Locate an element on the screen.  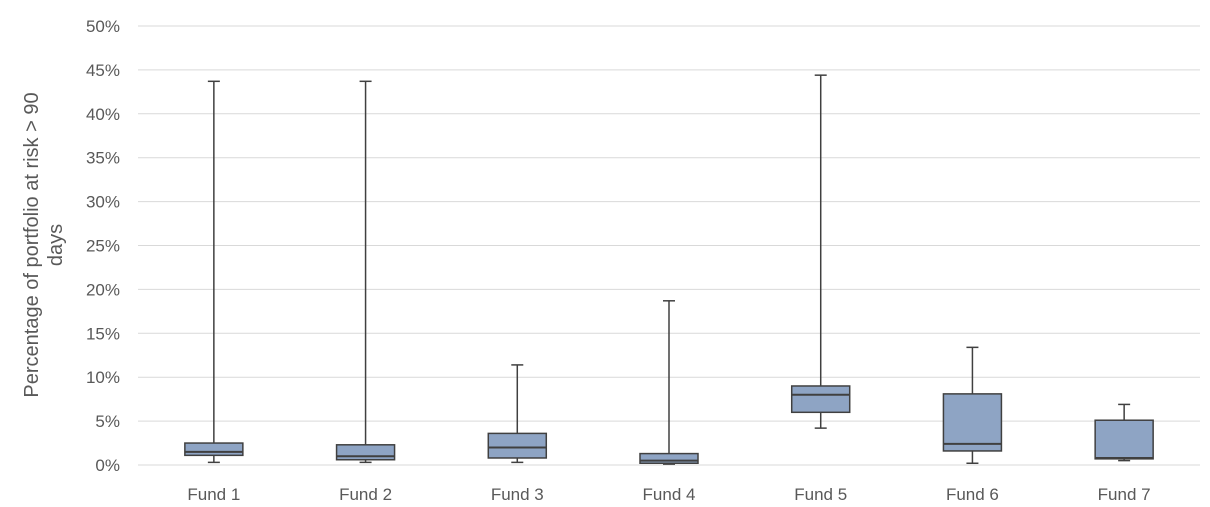
y-tick-label: 5% is located at coordinates (107, 421).